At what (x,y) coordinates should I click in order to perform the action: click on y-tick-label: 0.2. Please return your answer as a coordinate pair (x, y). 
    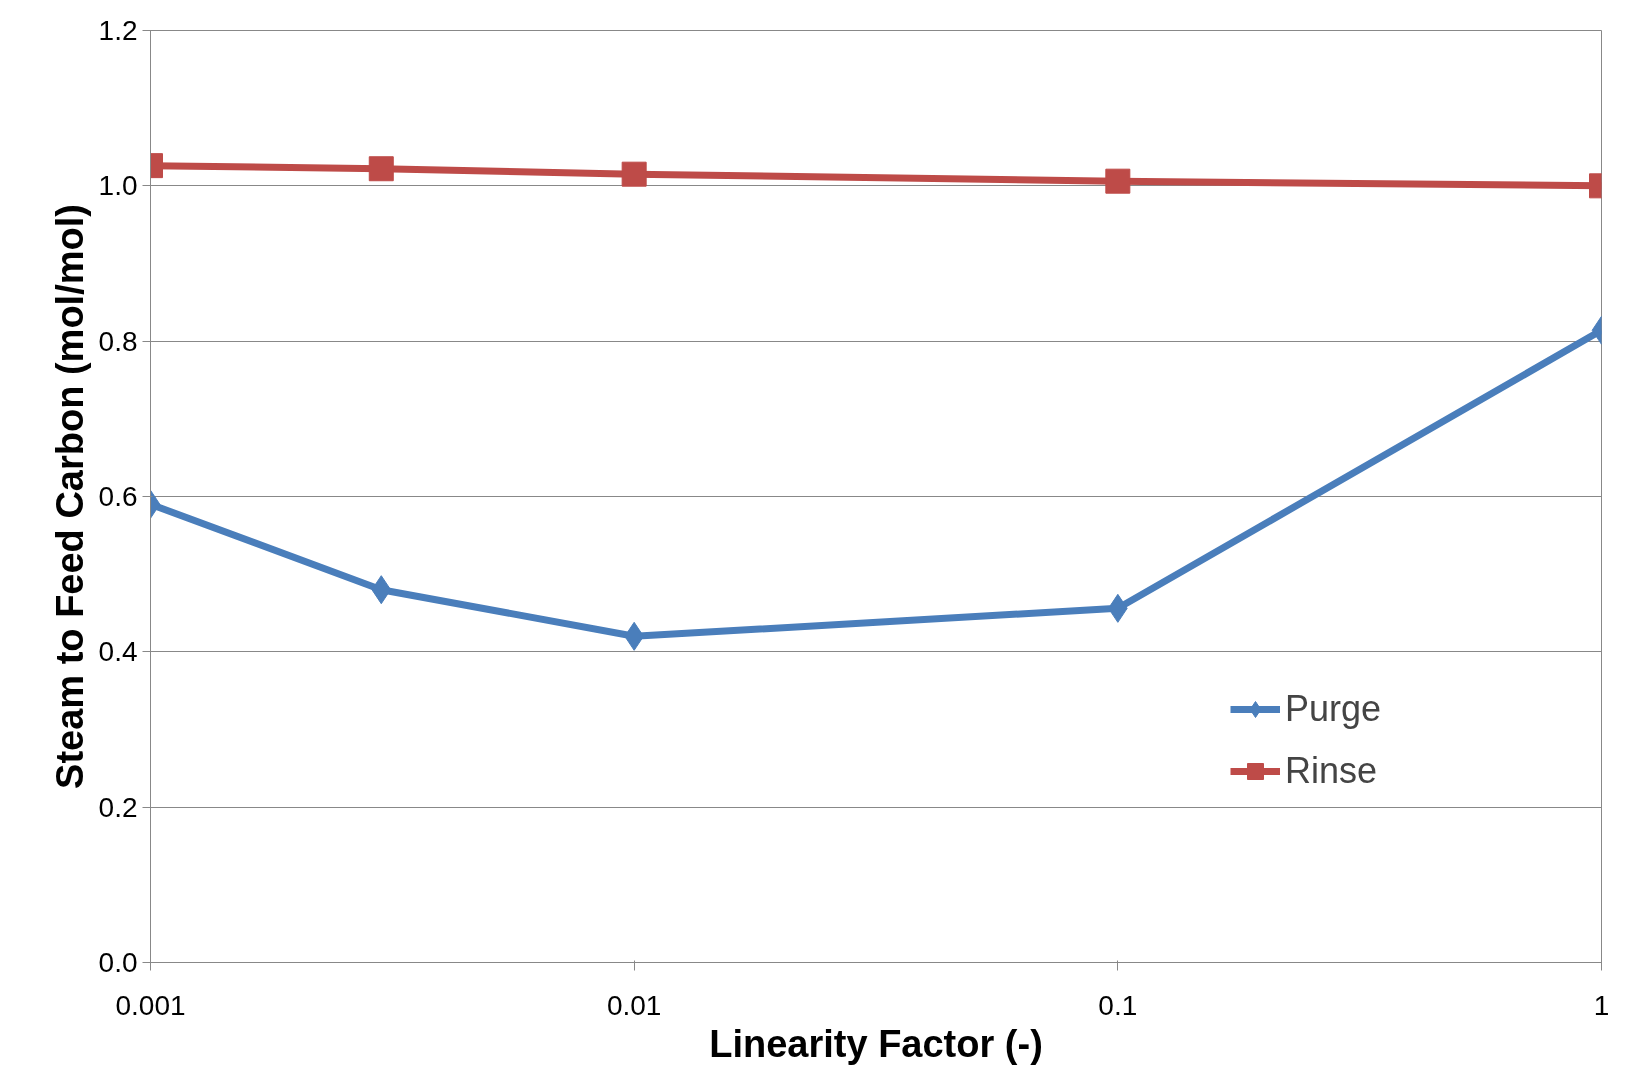
    Looking at the image, I should click on (118, 807).